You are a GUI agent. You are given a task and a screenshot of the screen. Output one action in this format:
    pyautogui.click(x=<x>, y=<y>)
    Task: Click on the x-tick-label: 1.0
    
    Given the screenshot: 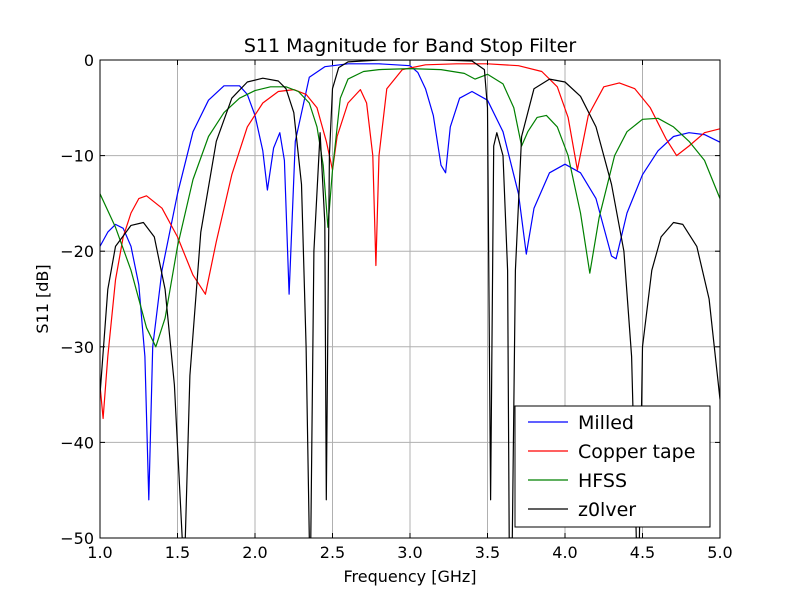 What is the action you would take?
    pyautogui.click(x=99, y=552)
    